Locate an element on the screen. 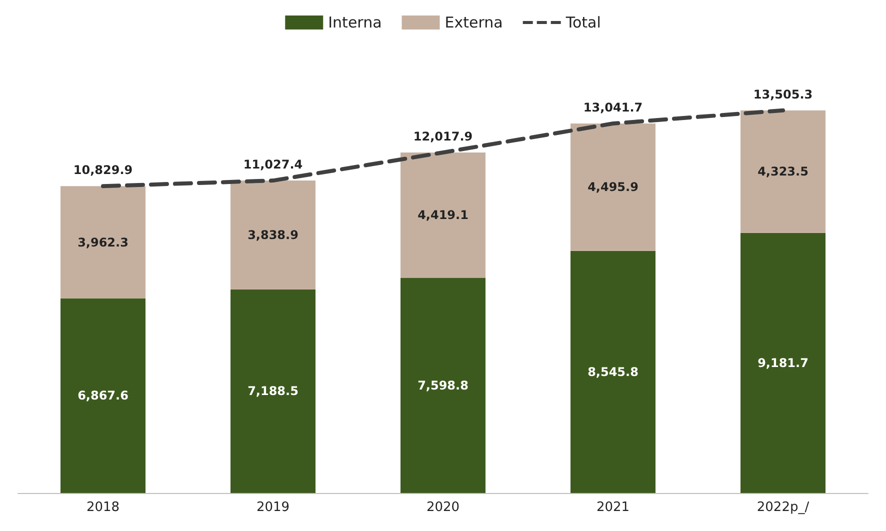 This screenshot has width=886, height=531. data-label: 7,598.8 is located at coordinates (443, 385).